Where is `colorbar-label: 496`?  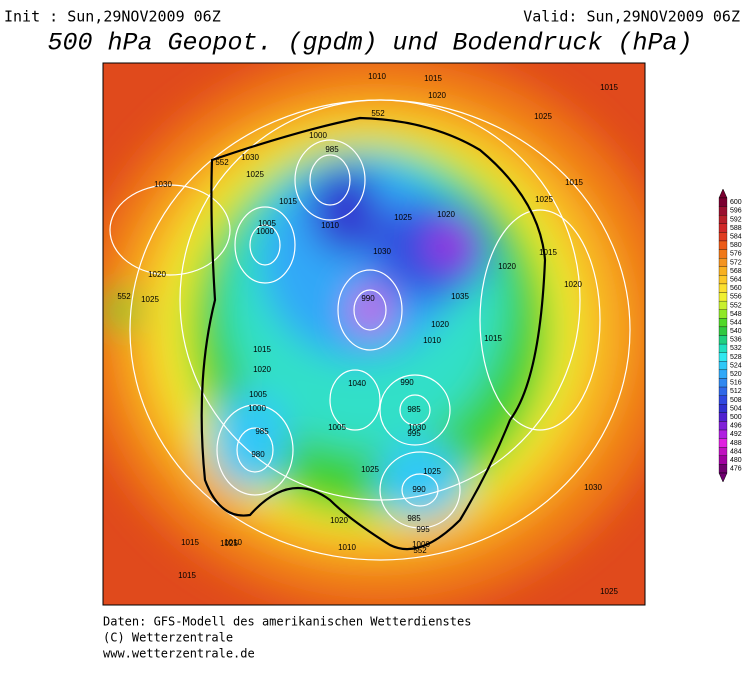 colorbar-label: 496 is located at coordinates (736, 426).